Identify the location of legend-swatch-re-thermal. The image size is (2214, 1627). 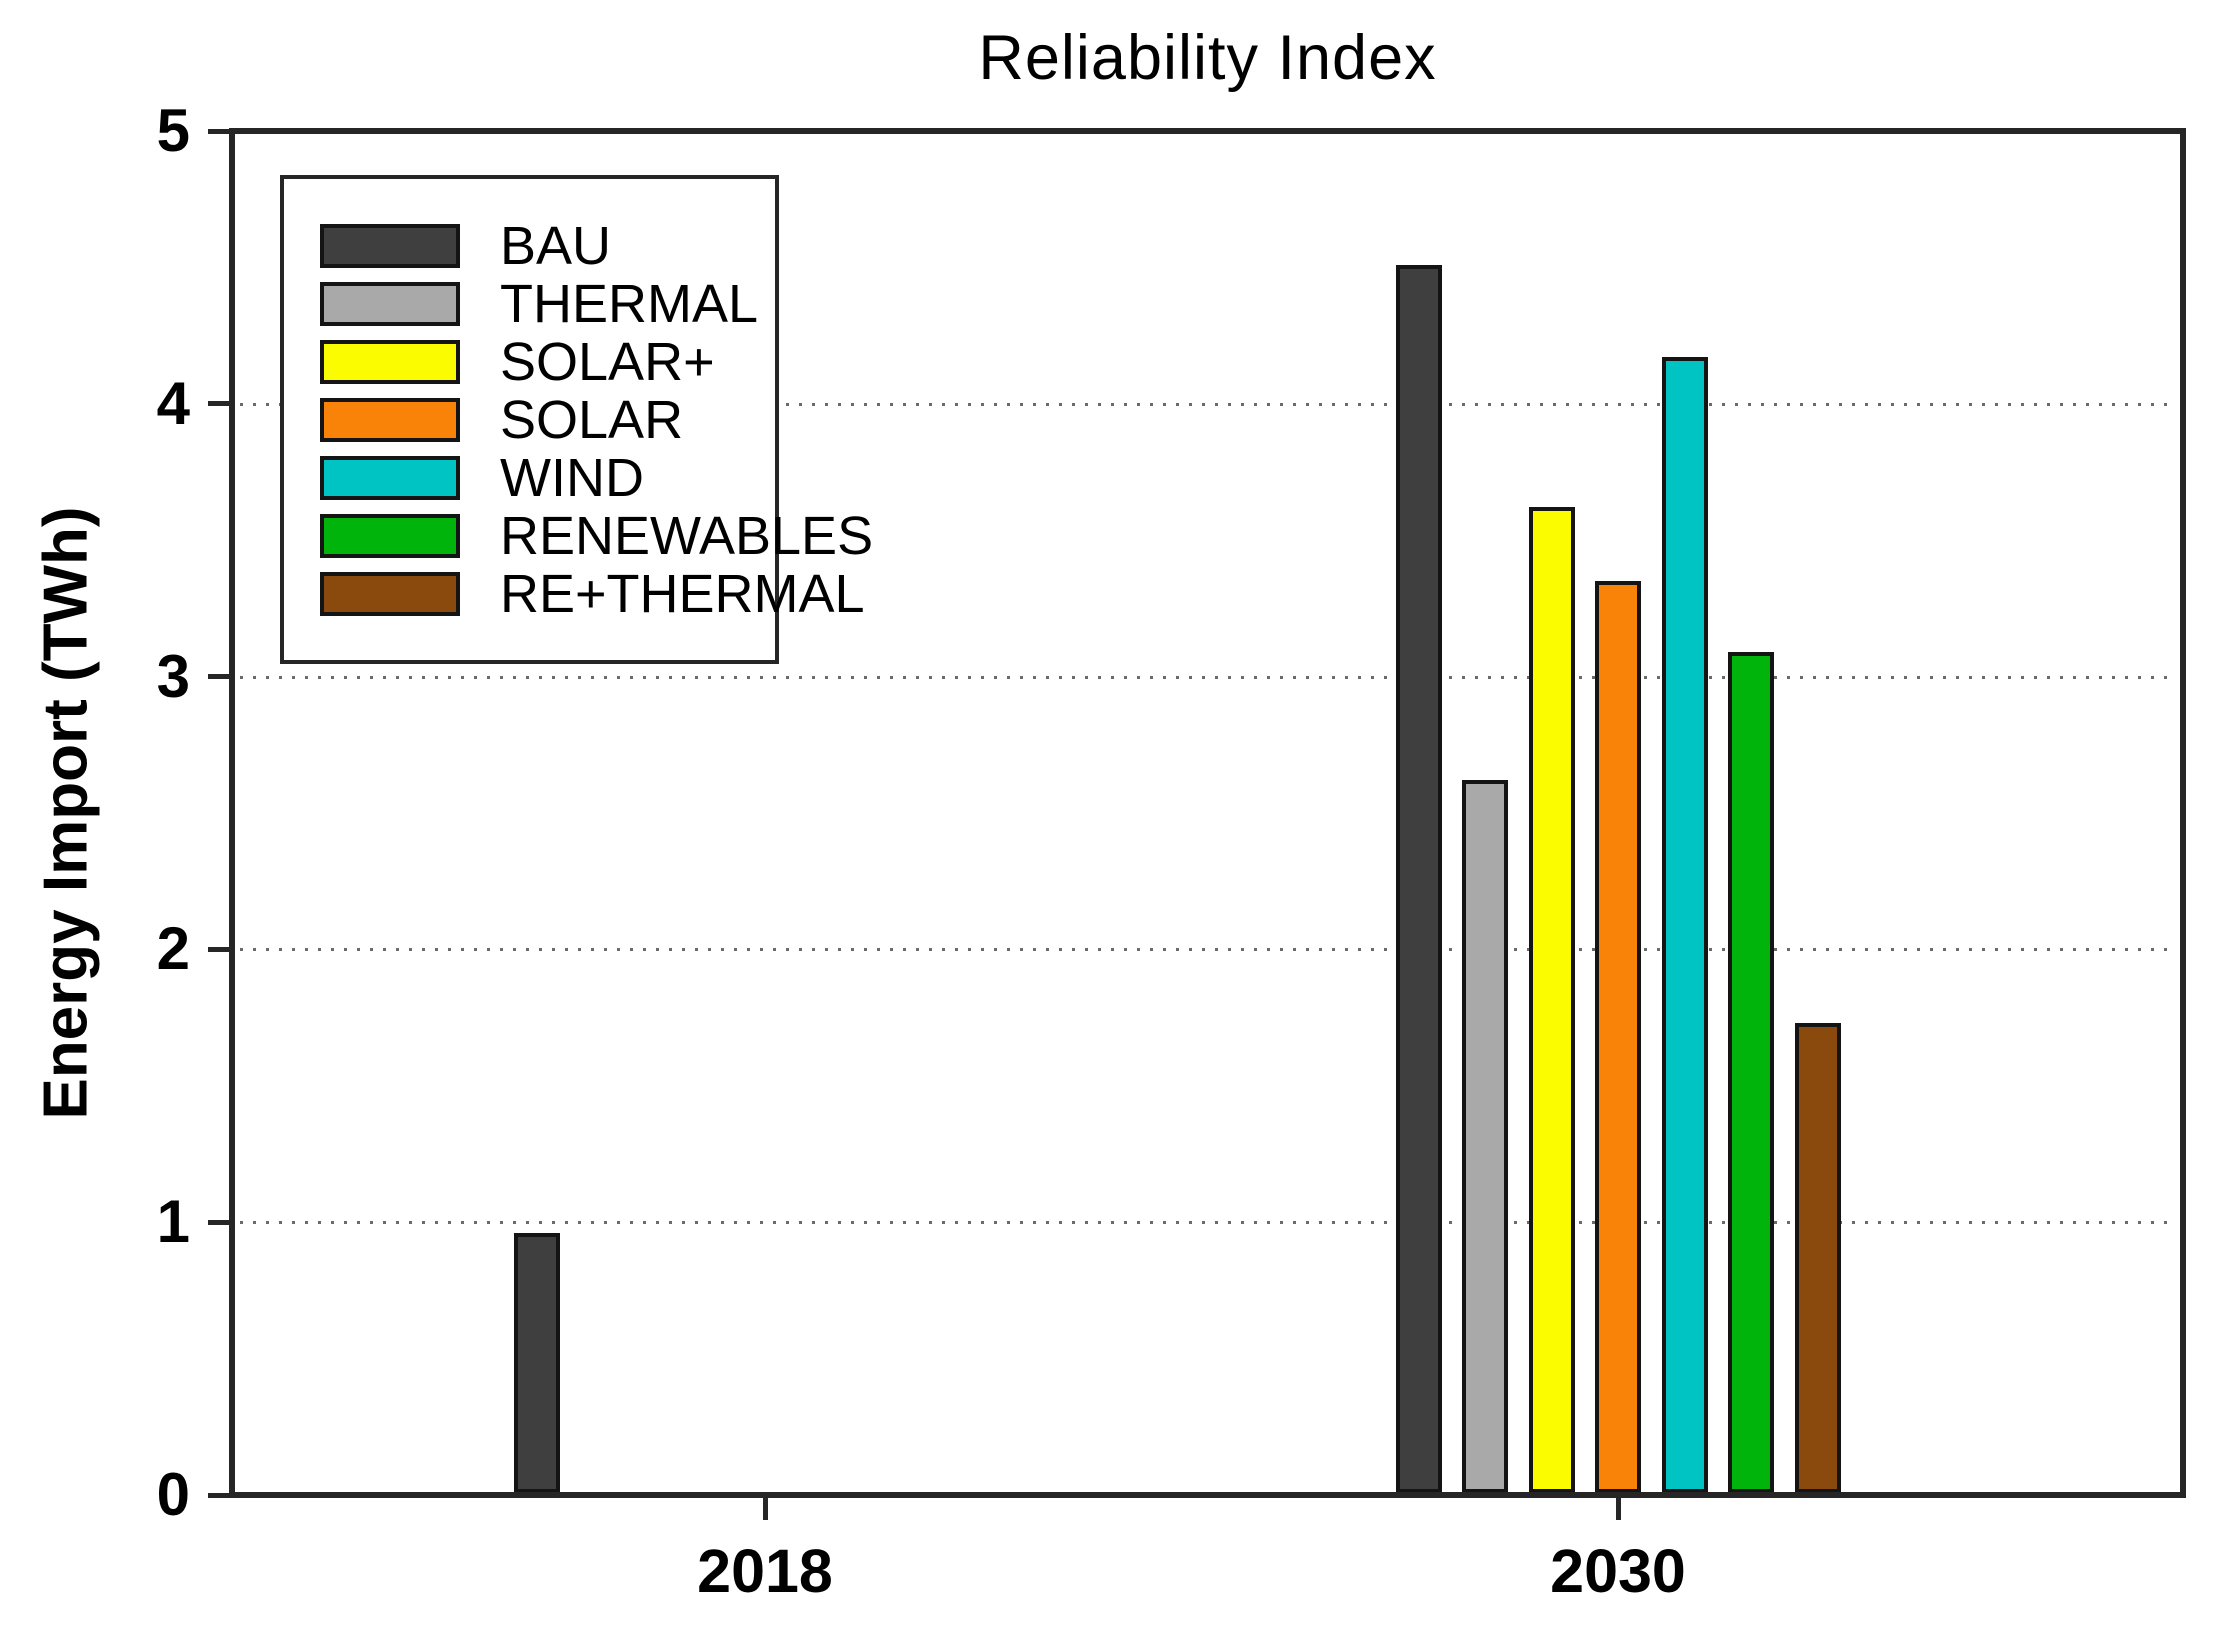
(390, 593).